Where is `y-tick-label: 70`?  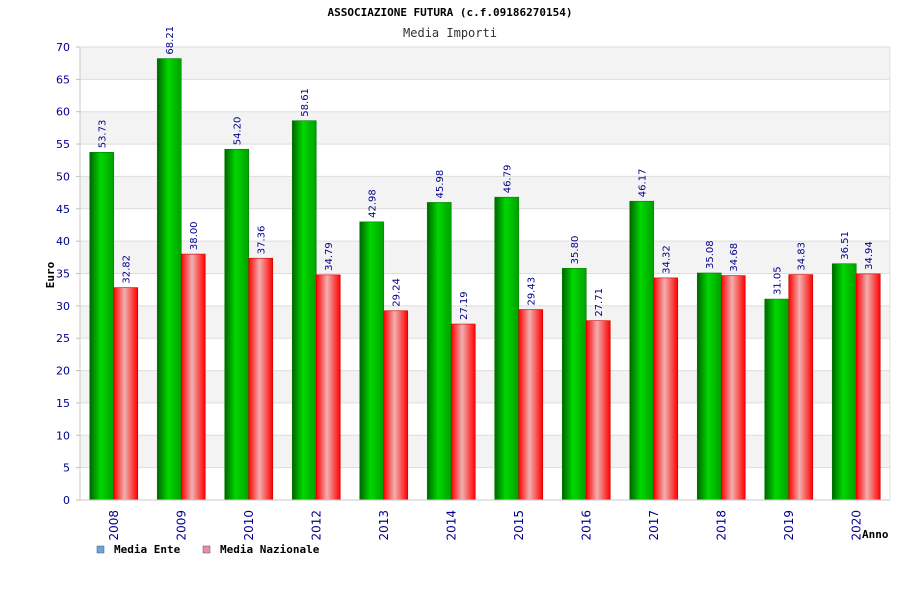
y-tick-label: 70 is located at coordinates (63, 47).